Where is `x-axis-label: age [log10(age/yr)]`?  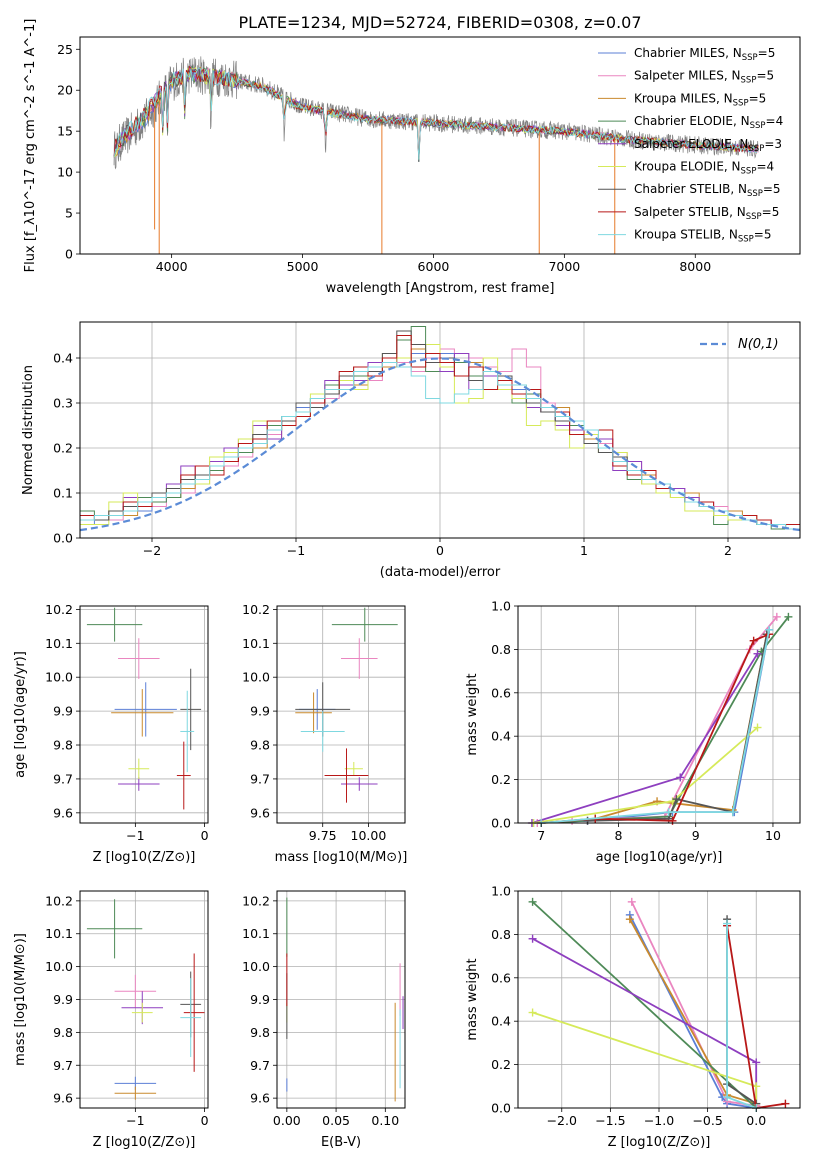
x-axis-label: age [log10(age/yr)] is located at coordinates (659, 857).